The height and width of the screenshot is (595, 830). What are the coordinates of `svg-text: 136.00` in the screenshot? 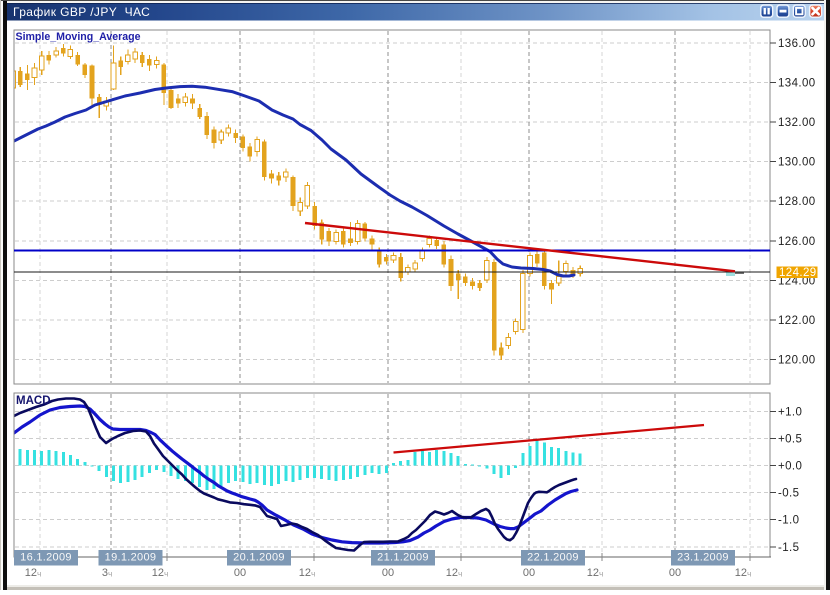 It's located at (797, 44).